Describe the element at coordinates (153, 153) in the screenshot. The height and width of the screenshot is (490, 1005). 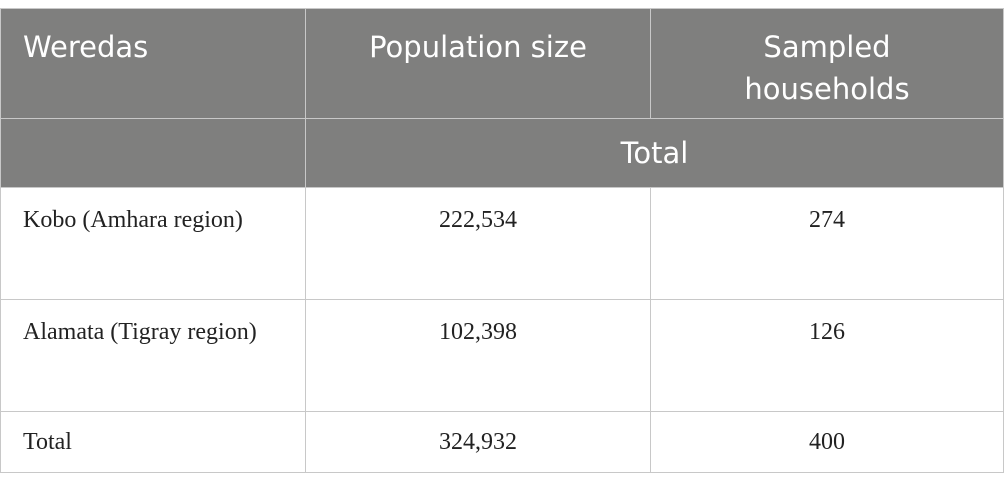
I see `header-cell` at that location.